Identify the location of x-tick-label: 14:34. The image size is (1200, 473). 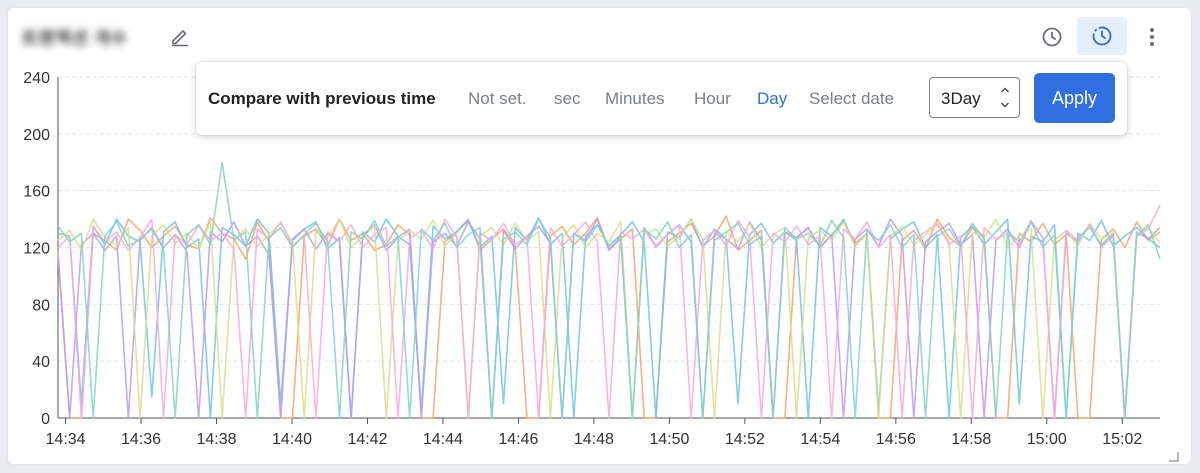
(66, 439).